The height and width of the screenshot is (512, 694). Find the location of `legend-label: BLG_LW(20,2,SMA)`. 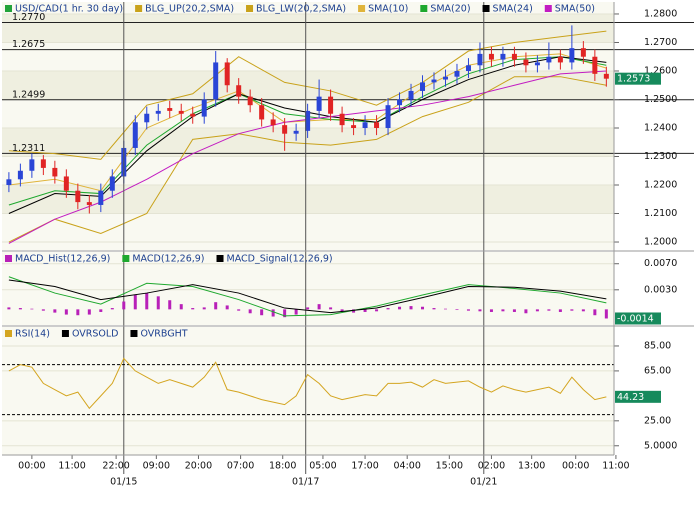

legend-label: BLG_LW(20,2,SMA) is located at coordinates (301, 9).